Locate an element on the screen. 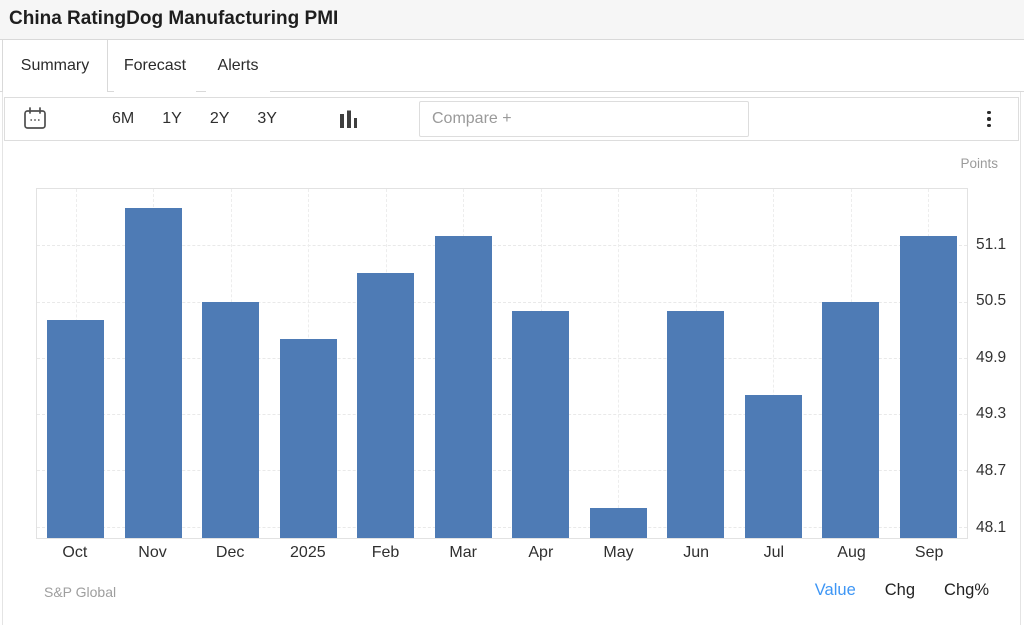 The width and height of the screenshot is (1024, 625). compare-input is located at coordinates (584, 119).